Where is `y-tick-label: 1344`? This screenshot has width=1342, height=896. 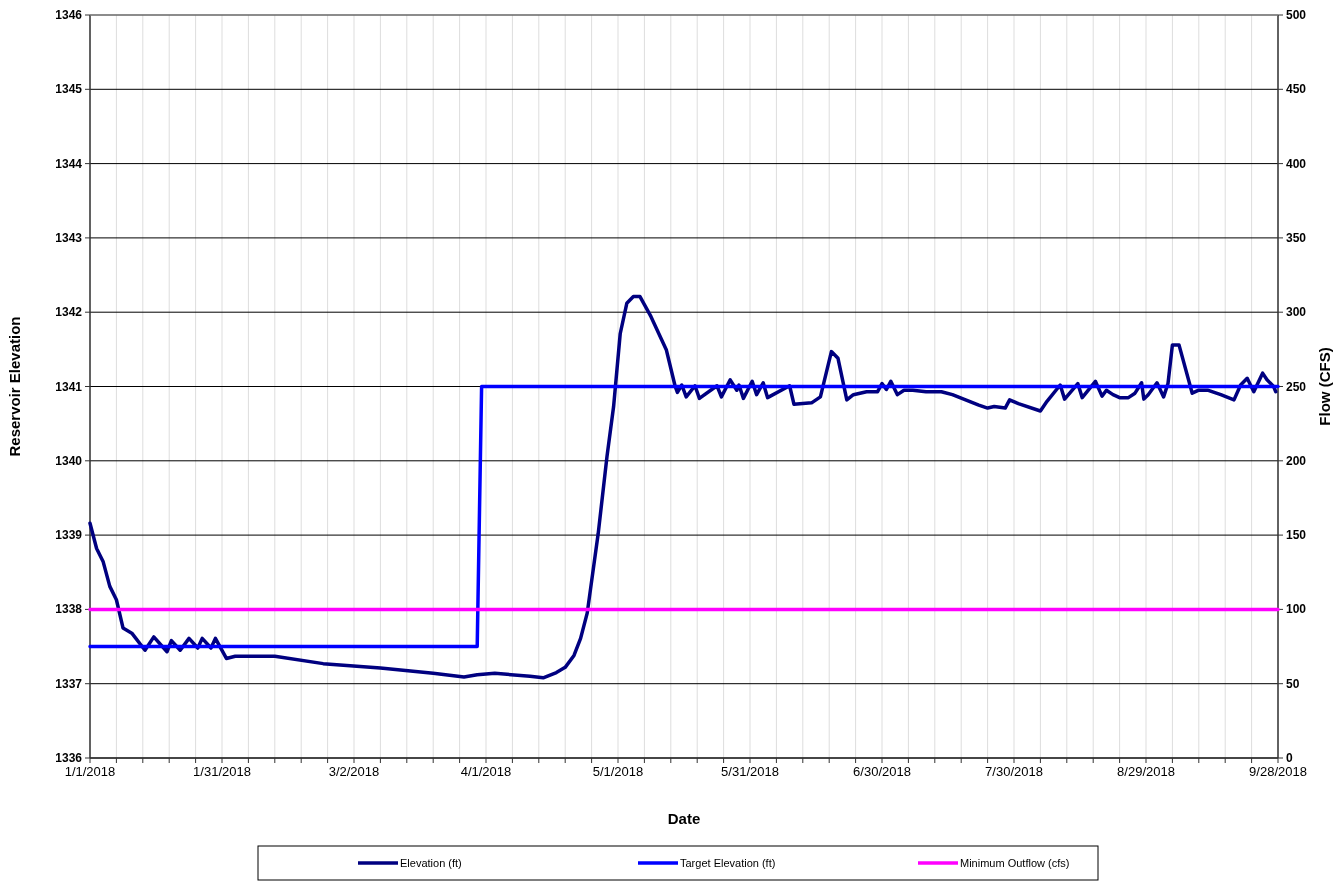 y-tick-label: 1344 is located at coordinates (69, 163).